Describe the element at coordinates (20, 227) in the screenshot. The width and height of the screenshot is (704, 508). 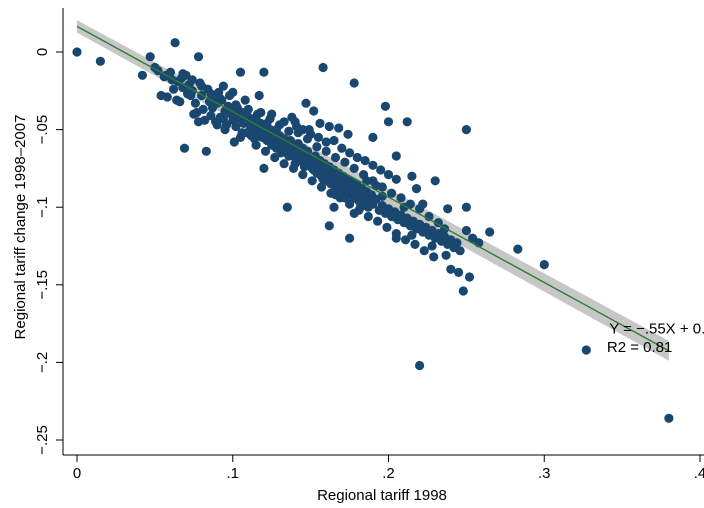
I see `y-axis-title: Regional tariff change 1998–2007` at that location.